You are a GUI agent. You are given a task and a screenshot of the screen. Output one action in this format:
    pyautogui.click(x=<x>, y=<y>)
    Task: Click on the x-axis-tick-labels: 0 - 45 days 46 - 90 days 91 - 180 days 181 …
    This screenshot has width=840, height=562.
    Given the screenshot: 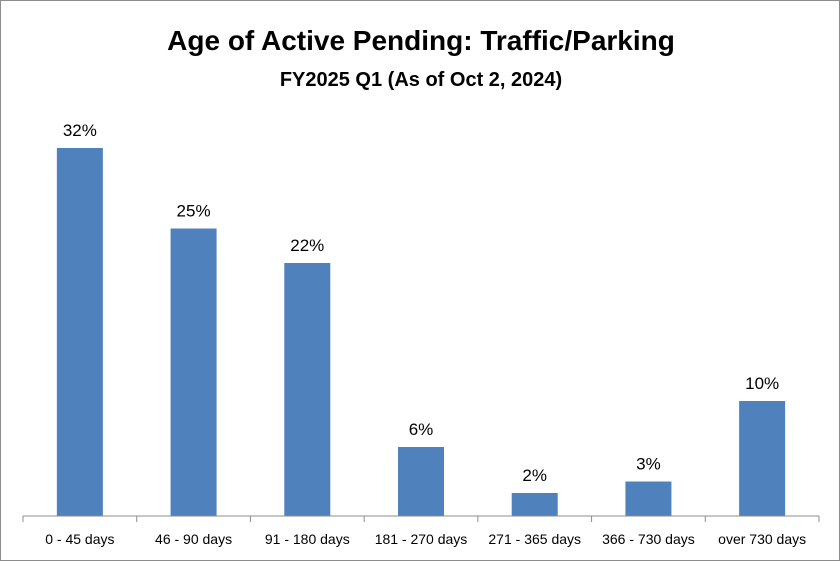 What is the action you would take?
    pyautogui.click(x=425, y=539)
    